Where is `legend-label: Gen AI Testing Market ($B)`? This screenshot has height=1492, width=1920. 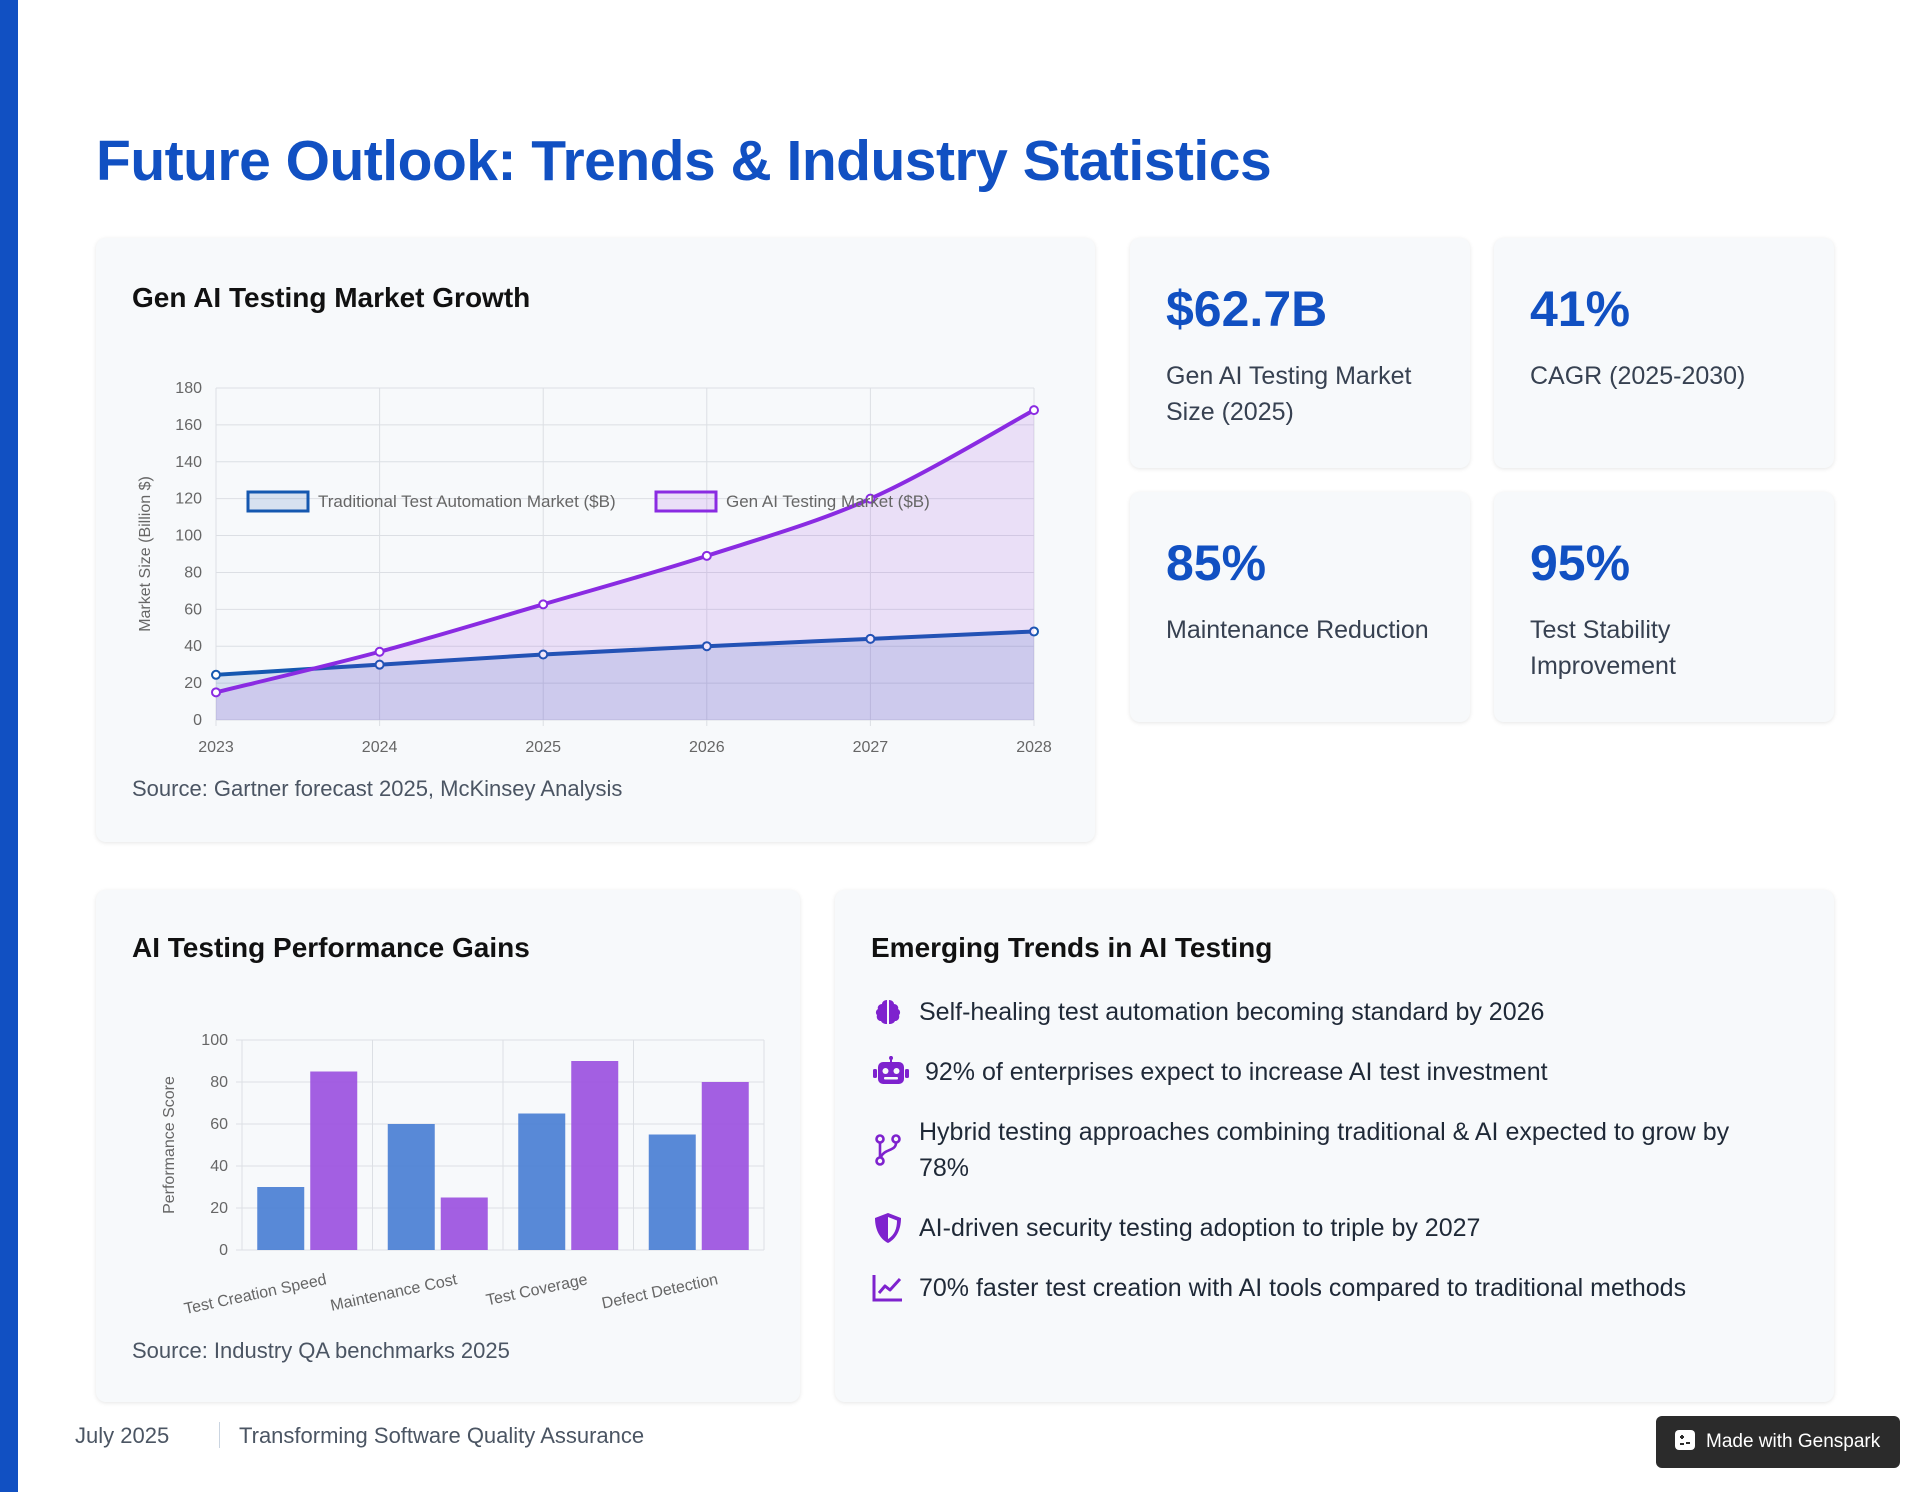
legend-label: Gen AI Testing Market ($B) is located at coordinates (828, 501).